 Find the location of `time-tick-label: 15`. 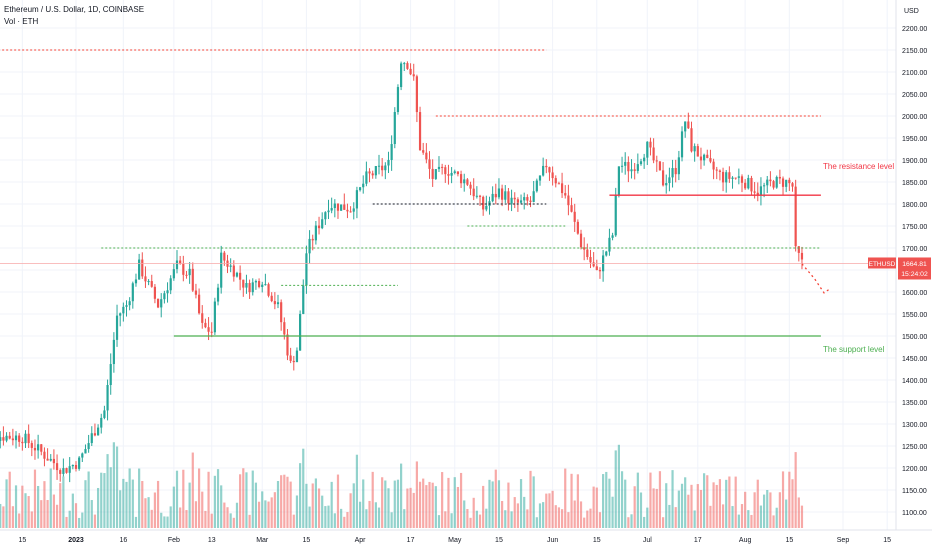

time-tick-label: 15 is located at coordinates (789, 540).